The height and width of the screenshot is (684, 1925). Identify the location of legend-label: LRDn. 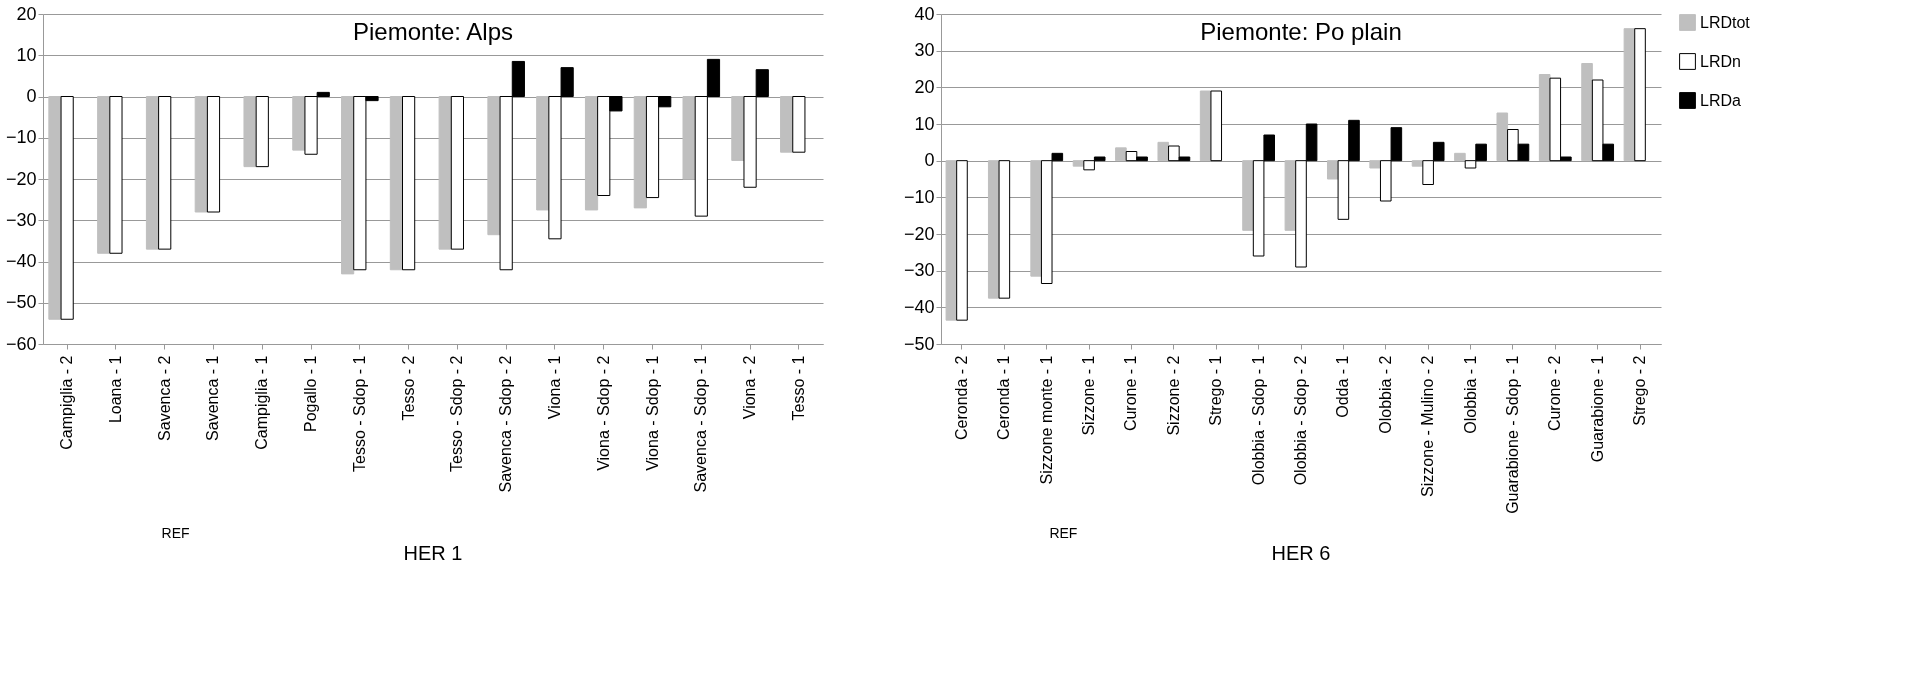
(1720, 61).